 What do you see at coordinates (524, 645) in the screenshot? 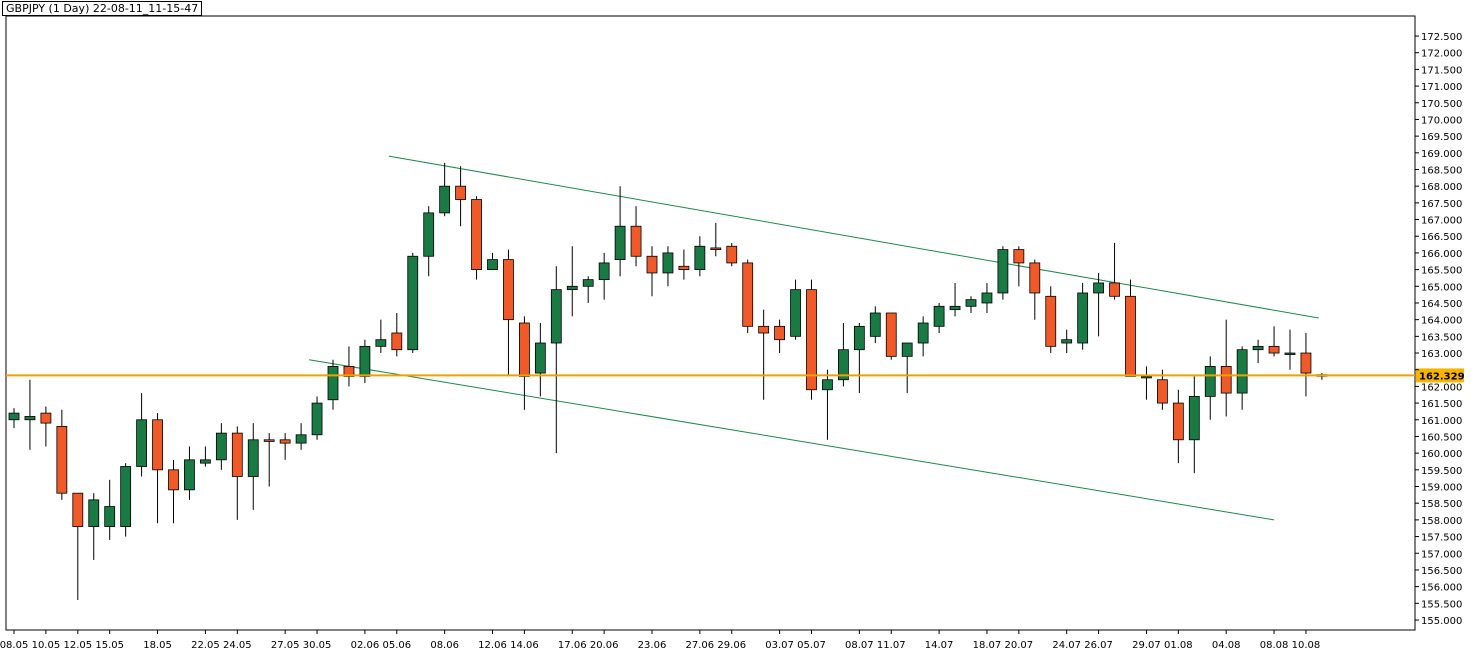
I see `x-tick-label: 14.06` at bounding box center [524, 645].